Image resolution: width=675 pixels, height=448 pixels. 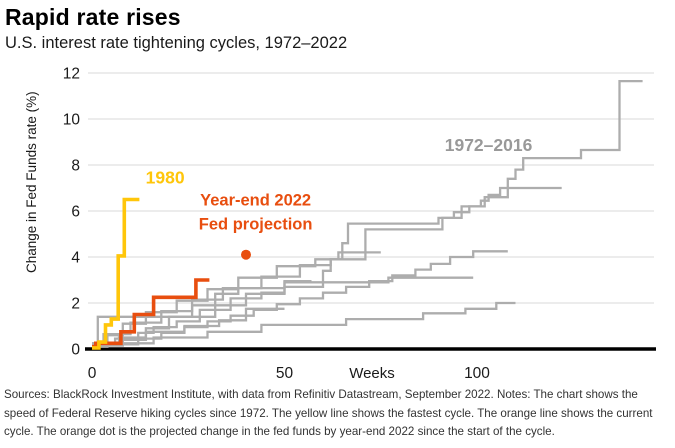 I want to click on series-cycle-1972-2016-d, so click(x=304, y=323).